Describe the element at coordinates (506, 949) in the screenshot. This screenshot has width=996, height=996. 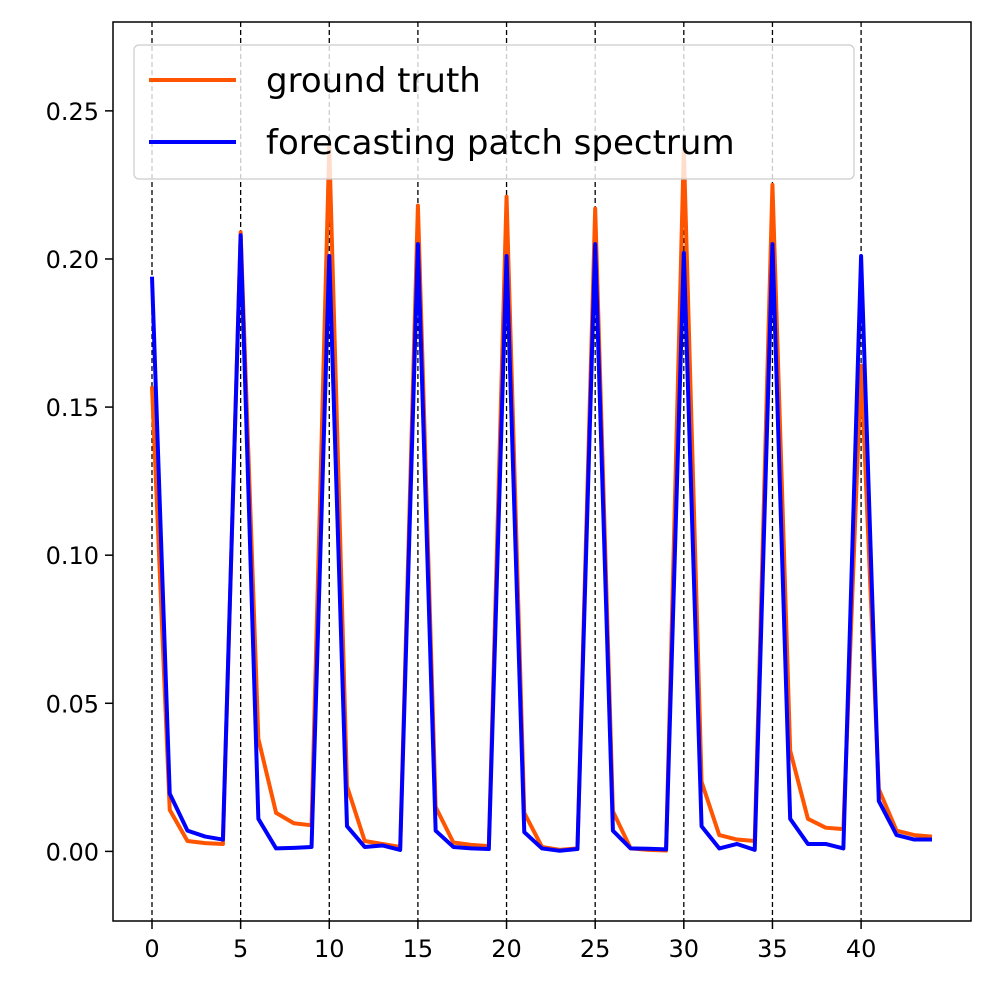
I see `x-tick-label-20: 20` at that location.